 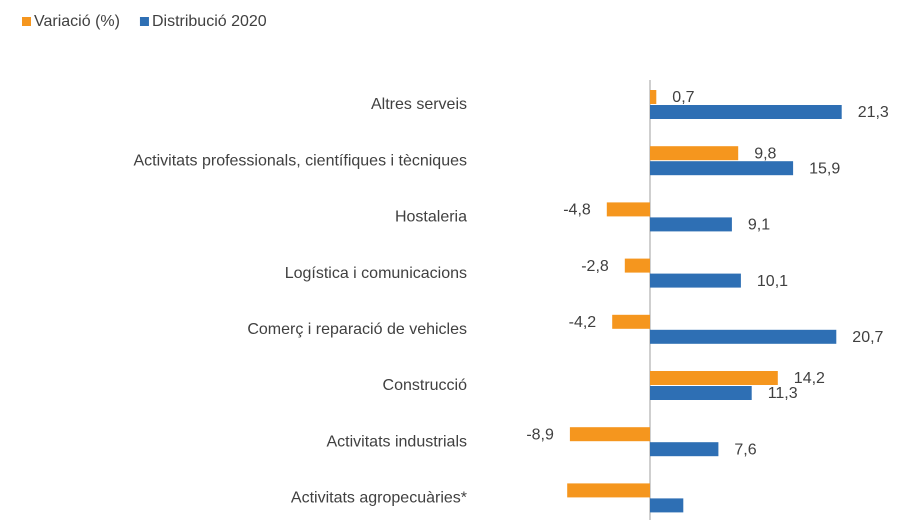 What do you see at coordinates (357, 329) in the screenshot?
I see `category-label: Comerç i reparació de vehicles` at bounding box center [357, 329].